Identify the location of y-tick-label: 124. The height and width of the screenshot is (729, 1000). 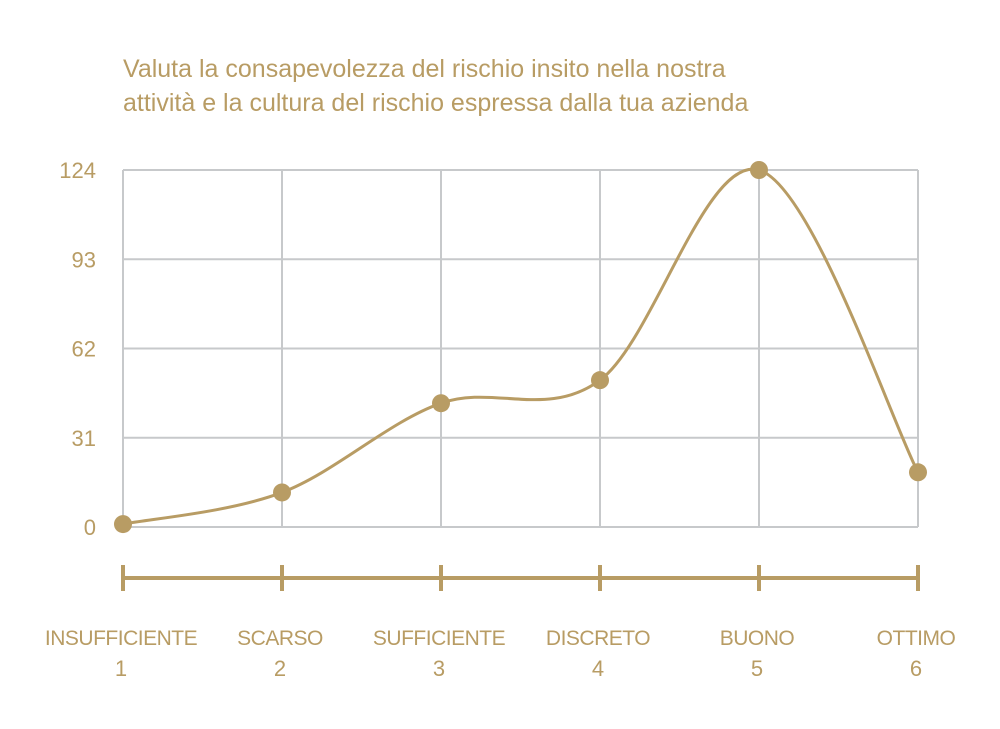
(77, 170).